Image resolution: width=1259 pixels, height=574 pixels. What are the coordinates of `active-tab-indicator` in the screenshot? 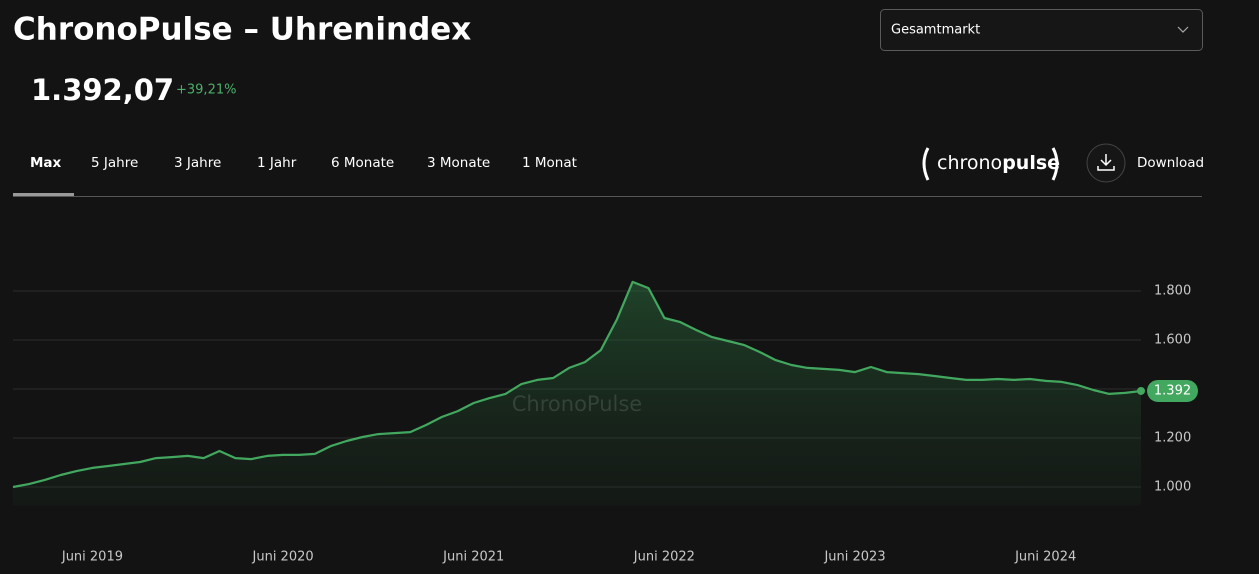 It's located at (43, 194).